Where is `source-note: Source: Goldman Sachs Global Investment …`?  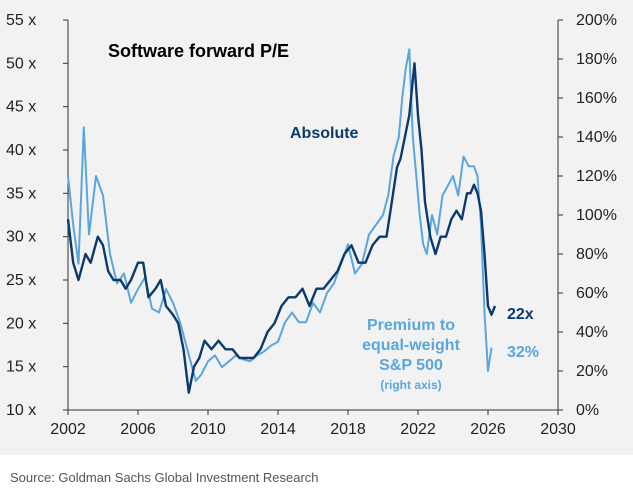 source-note: Source: Goldman Sachs Global Investment … is located at coordinates (164, 477).